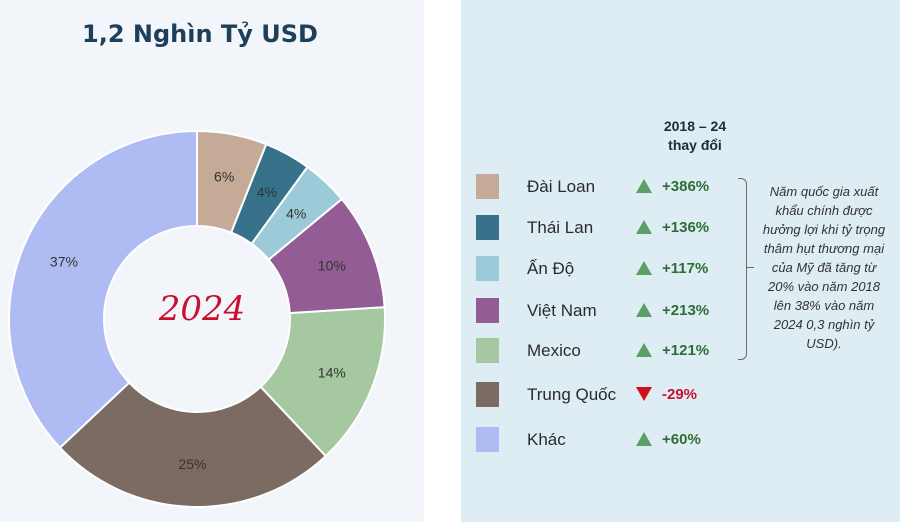 The height and width of the screenshot is (522, 900). I want to click on slice-percent-label: 25%, so click(192, 464).